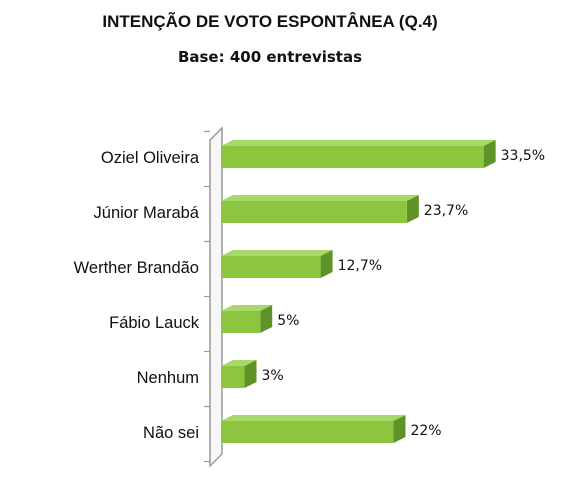 This screenshot has width=588, height=498. Describe the element at coordinates (216, 297) in the screenshot. I see `axis-wall` at that location.